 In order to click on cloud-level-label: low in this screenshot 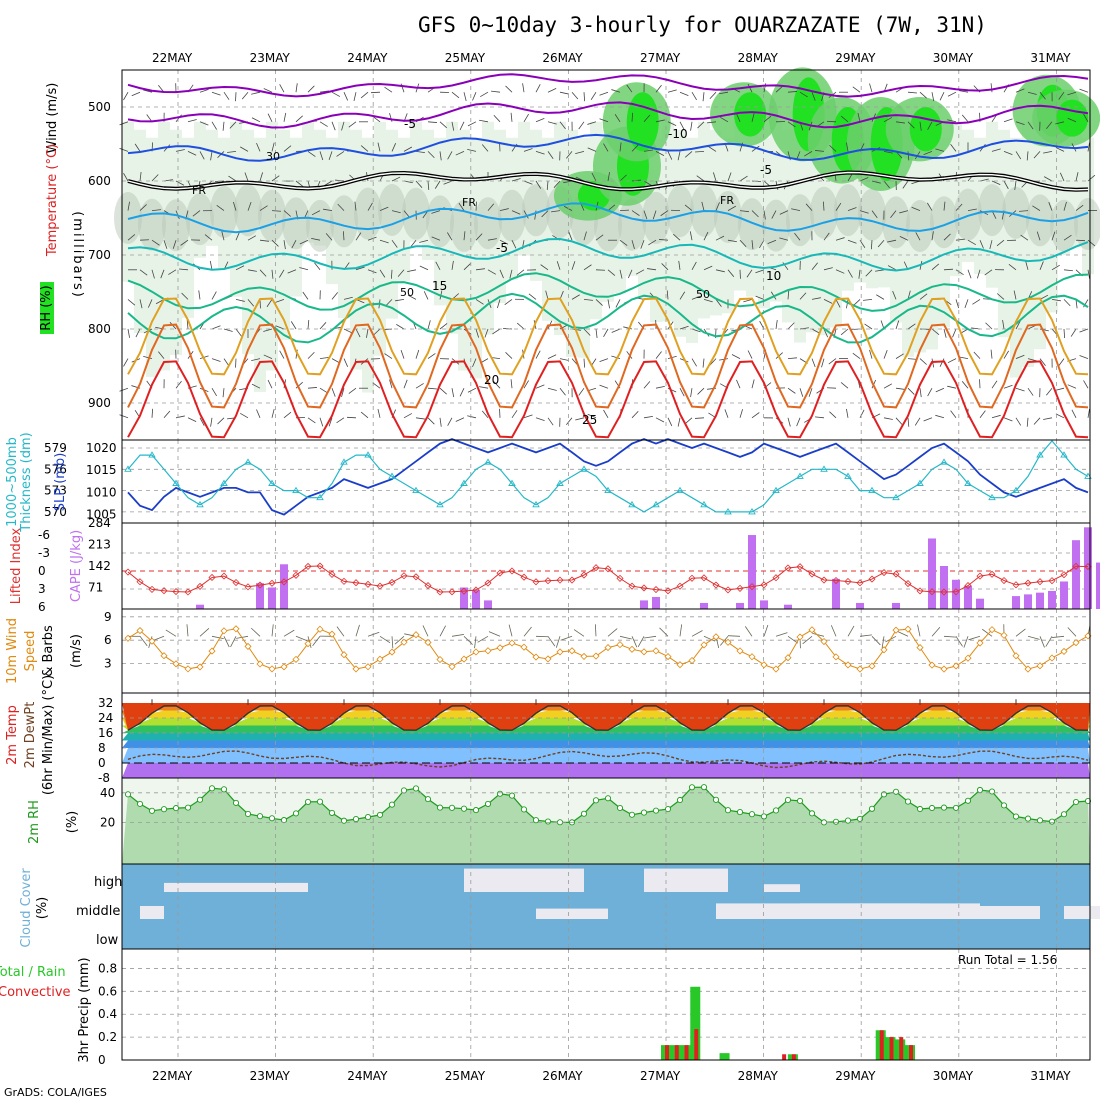, I will do `click(107, 940)`.